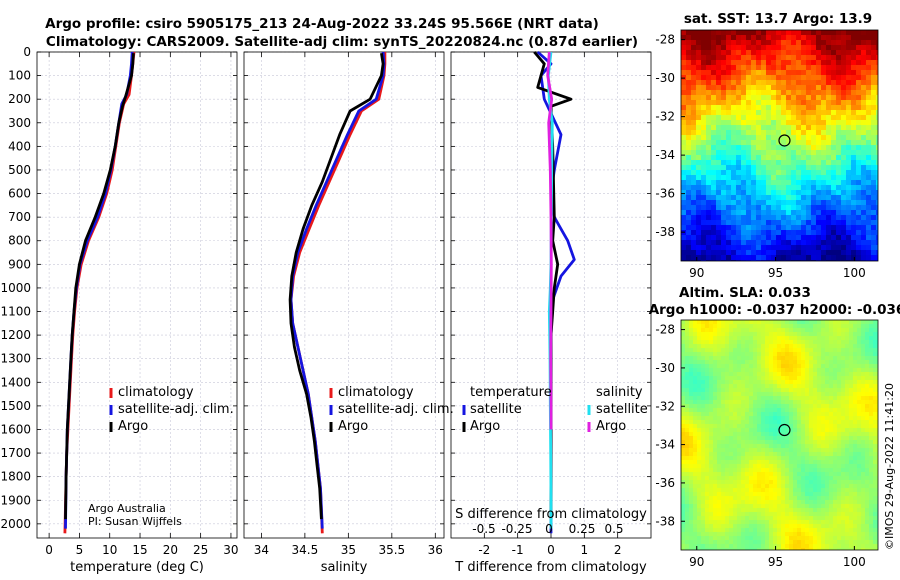  What do you see at coordinates (15, 453) in the screenshot?
I see `y-tick-label: 1700` at bounding box center [15, 453].